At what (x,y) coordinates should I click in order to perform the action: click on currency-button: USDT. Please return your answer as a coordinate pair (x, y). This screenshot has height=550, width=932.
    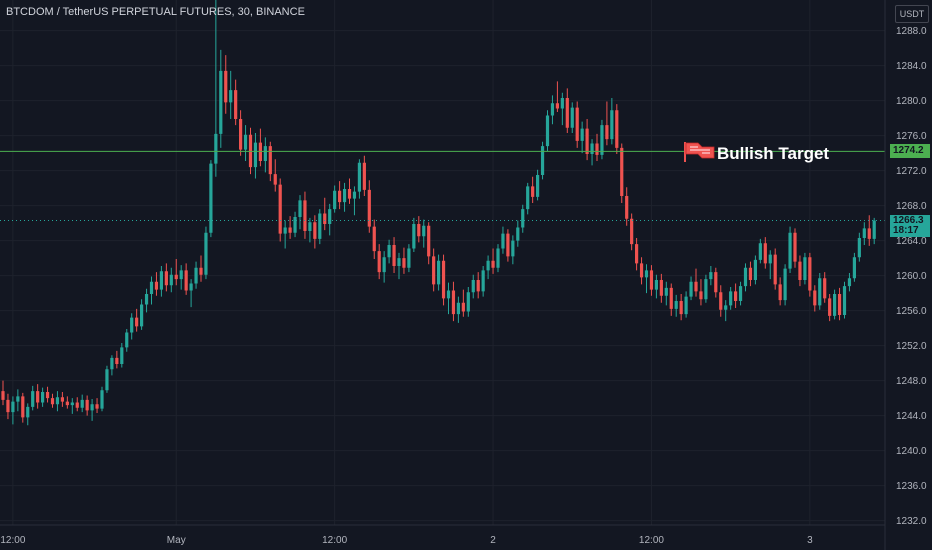
    Looking at the image, I should click on (912, 14).